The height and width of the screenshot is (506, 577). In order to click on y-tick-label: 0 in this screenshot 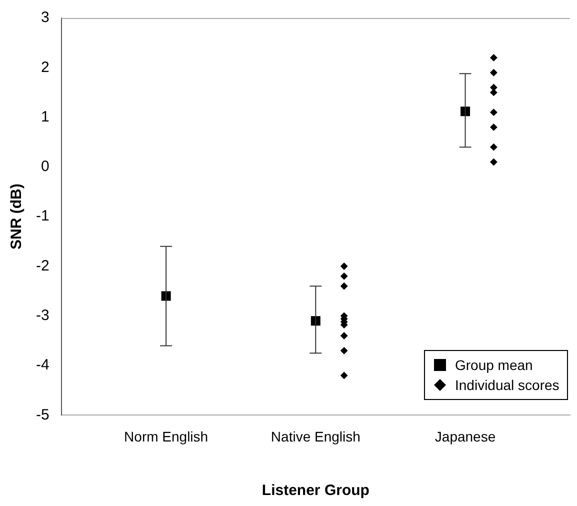, I will do `click(45, 167)`.